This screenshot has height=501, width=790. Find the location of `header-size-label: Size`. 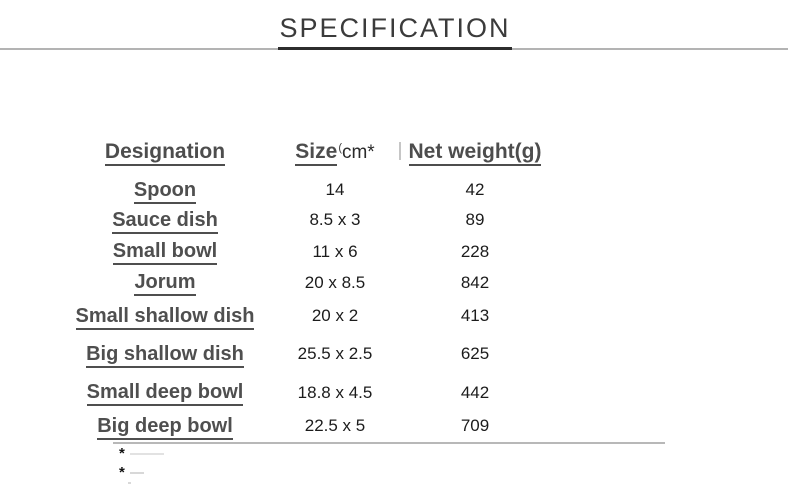

header-size-label: Size is located at coordinates (316, 153).